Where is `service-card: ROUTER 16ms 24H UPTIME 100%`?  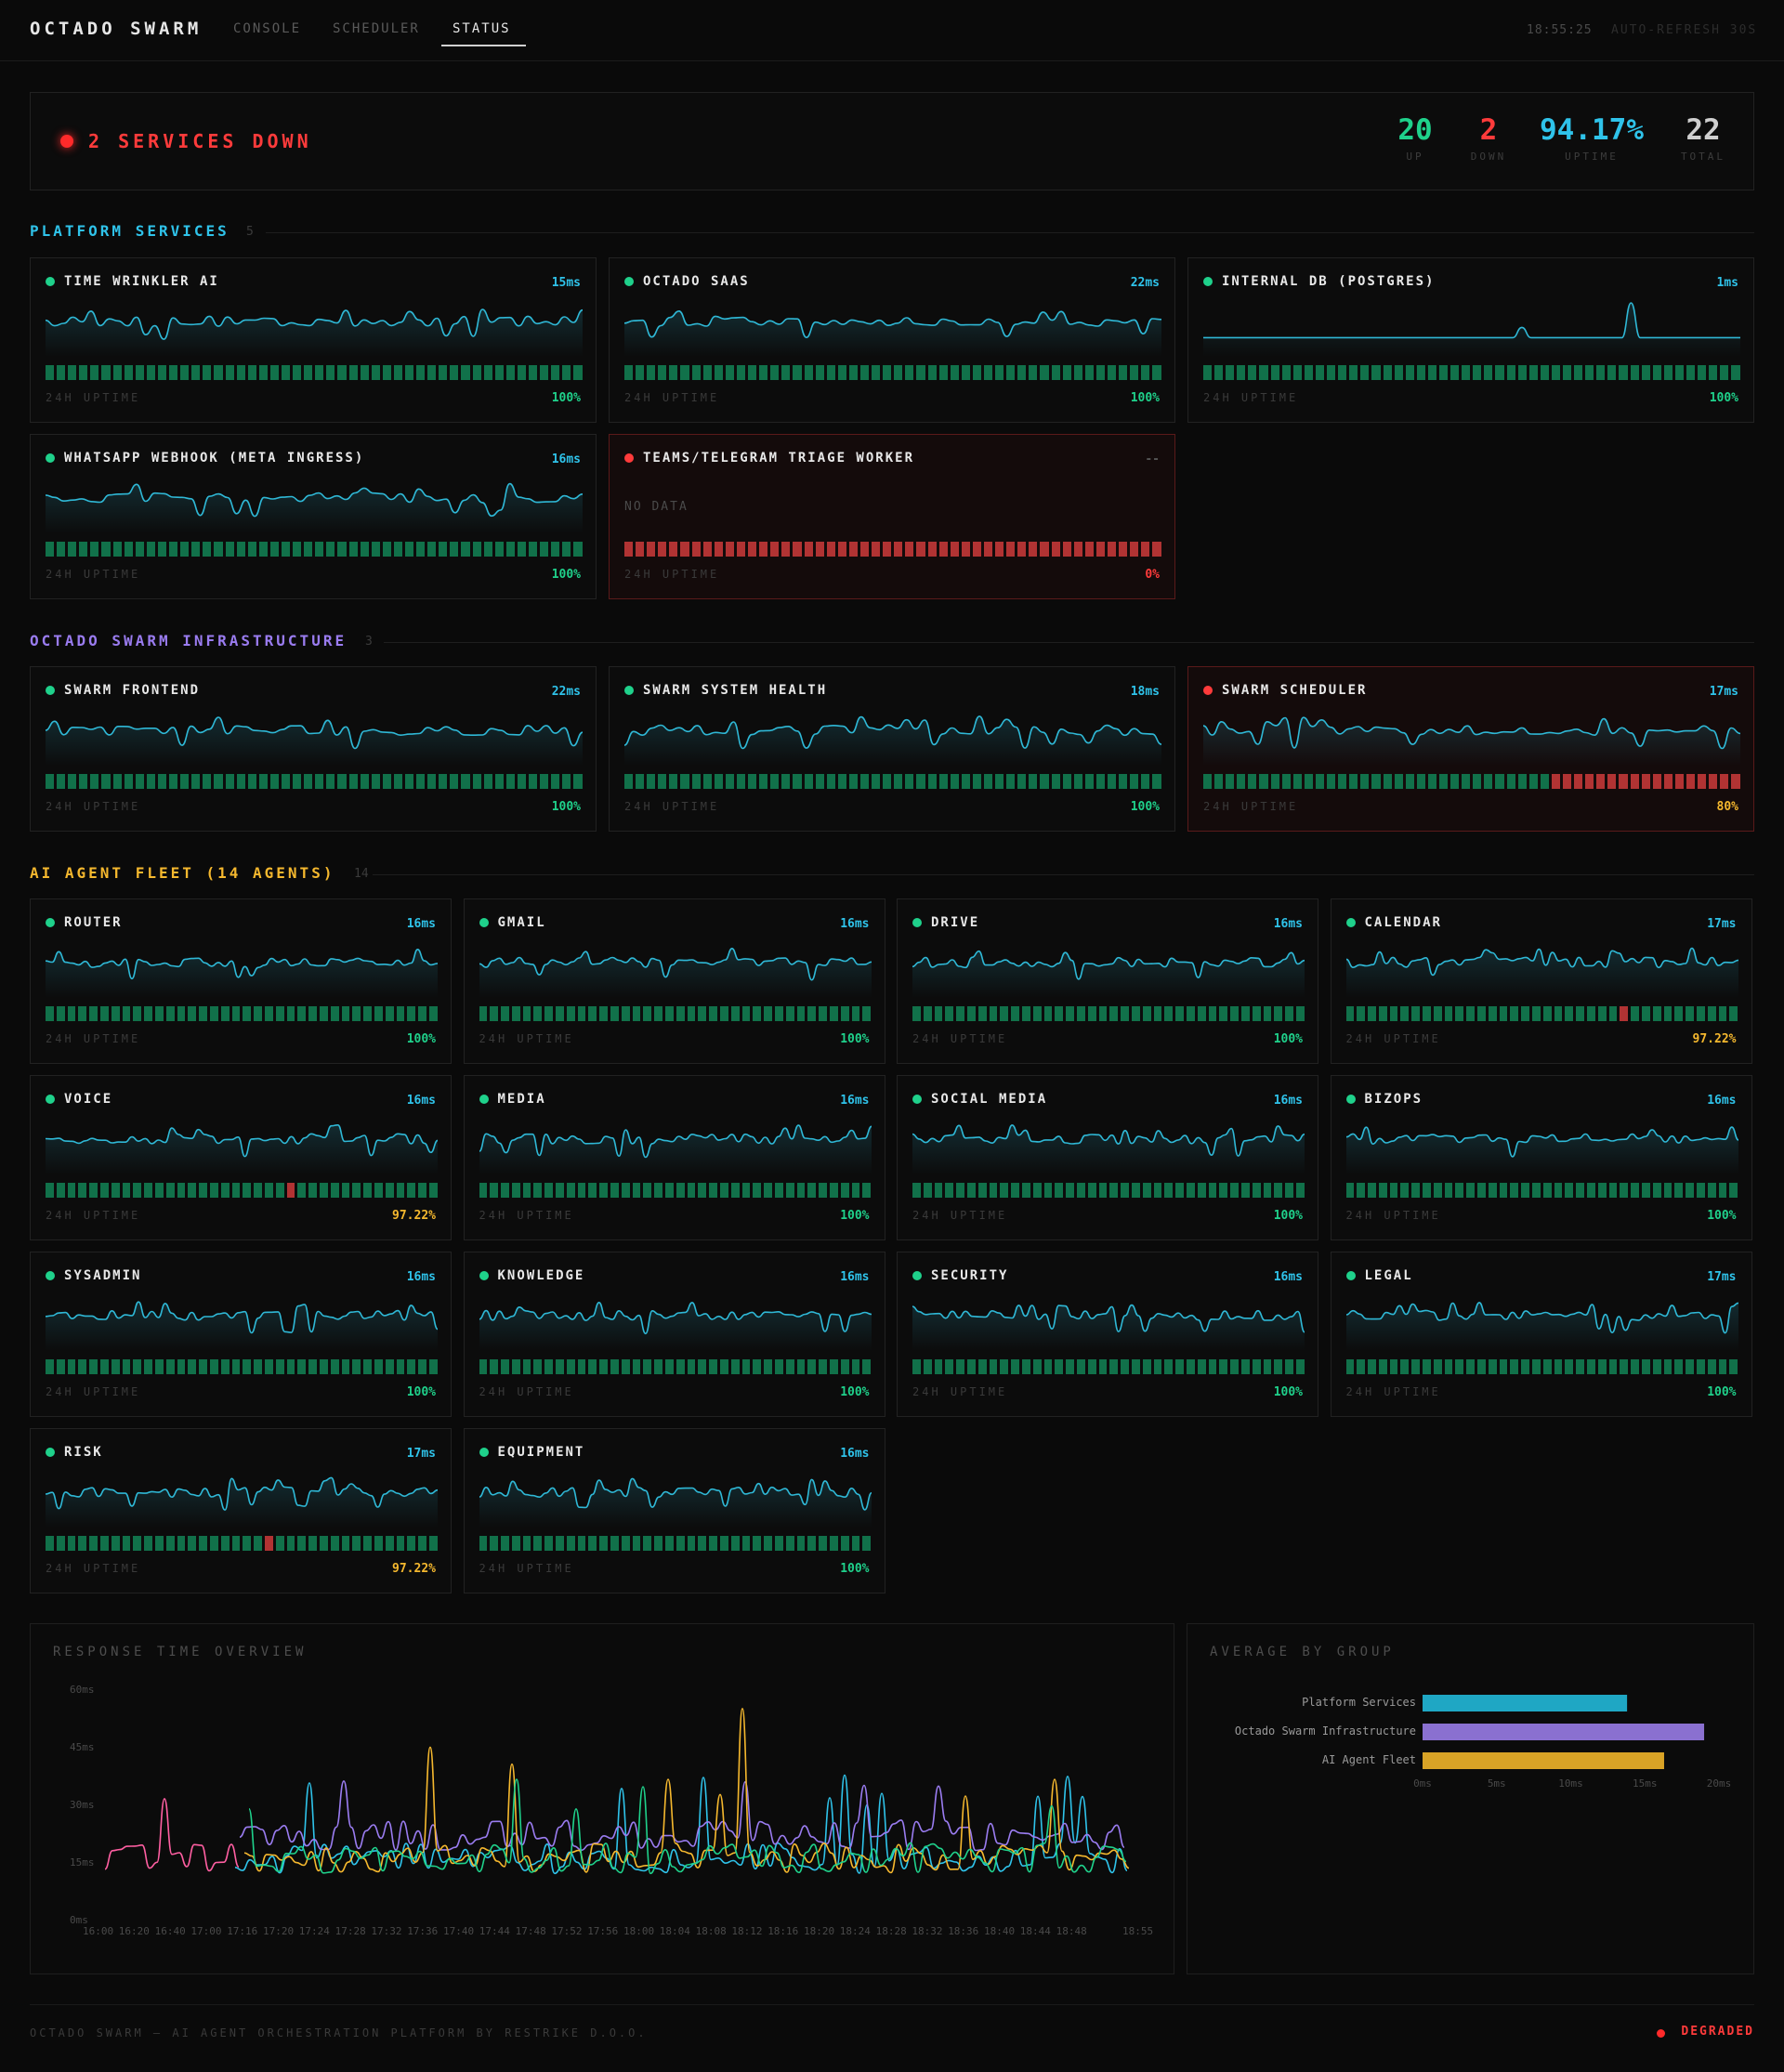 service-card: ROUTER 16ms 24H UPTIME 100% is located at coordinates (241, 981).